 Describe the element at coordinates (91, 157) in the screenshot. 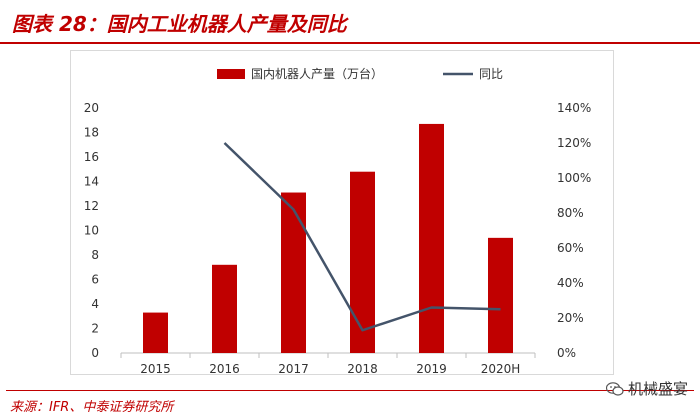

I see `y-left-tick-label: 16` at that location.